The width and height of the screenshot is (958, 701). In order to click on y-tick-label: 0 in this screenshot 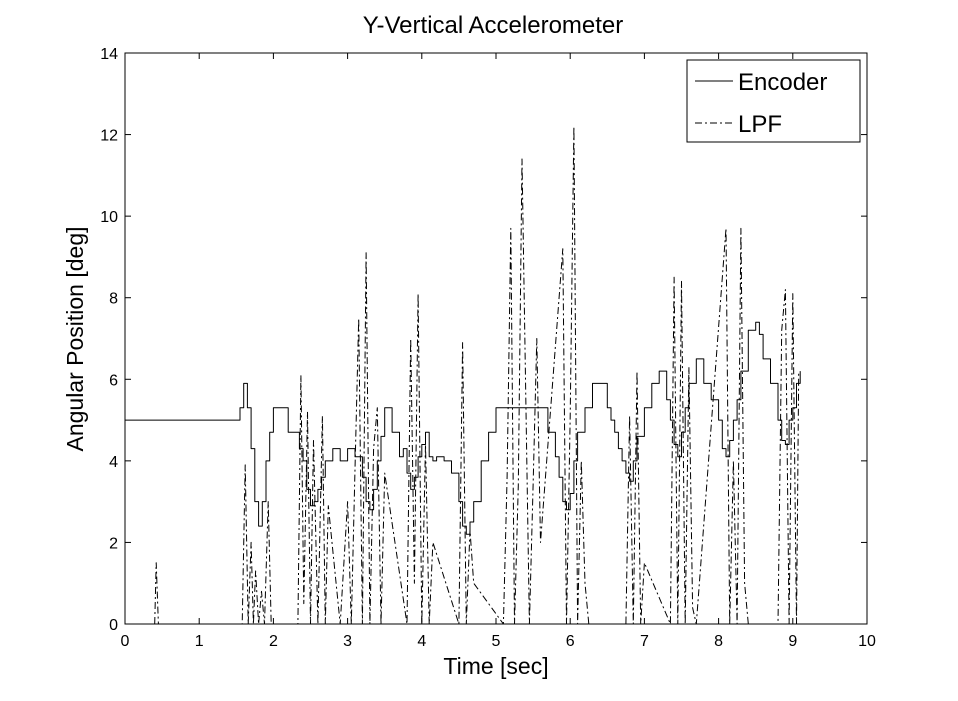, I will do `click(113, 625)`.